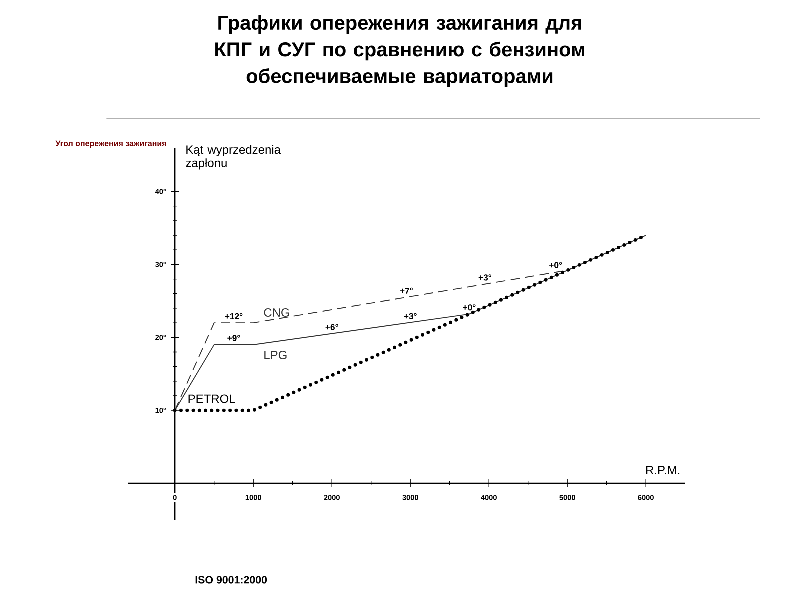 Image resolution: width=800 pixels, height=600 pixels. Describe the element at coordinates (212, 399) in the screenshot. I see `series-label: PETROL` at that location.